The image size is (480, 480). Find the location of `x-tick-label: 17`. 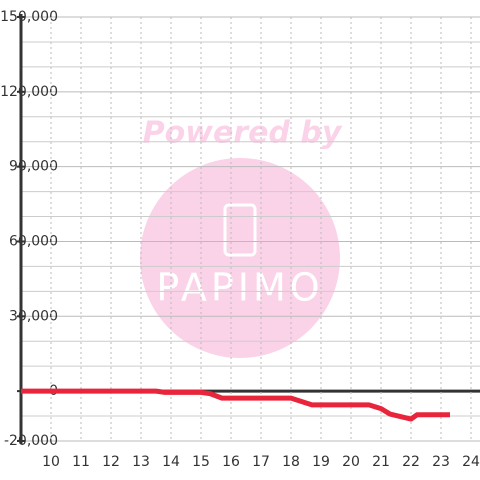

x-tick-label: 17 is located at coordinates (261, 462).